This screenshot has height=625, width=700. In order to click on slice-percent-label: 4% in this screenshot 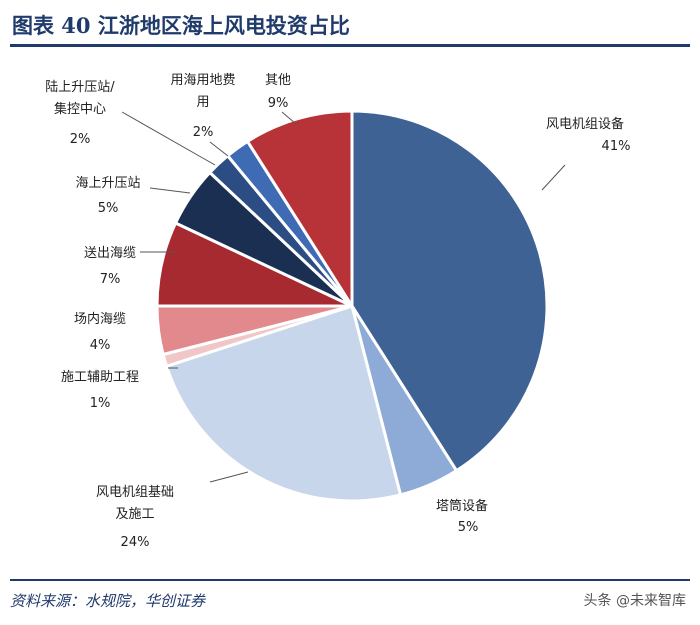, I will do `click(100, 345)`.